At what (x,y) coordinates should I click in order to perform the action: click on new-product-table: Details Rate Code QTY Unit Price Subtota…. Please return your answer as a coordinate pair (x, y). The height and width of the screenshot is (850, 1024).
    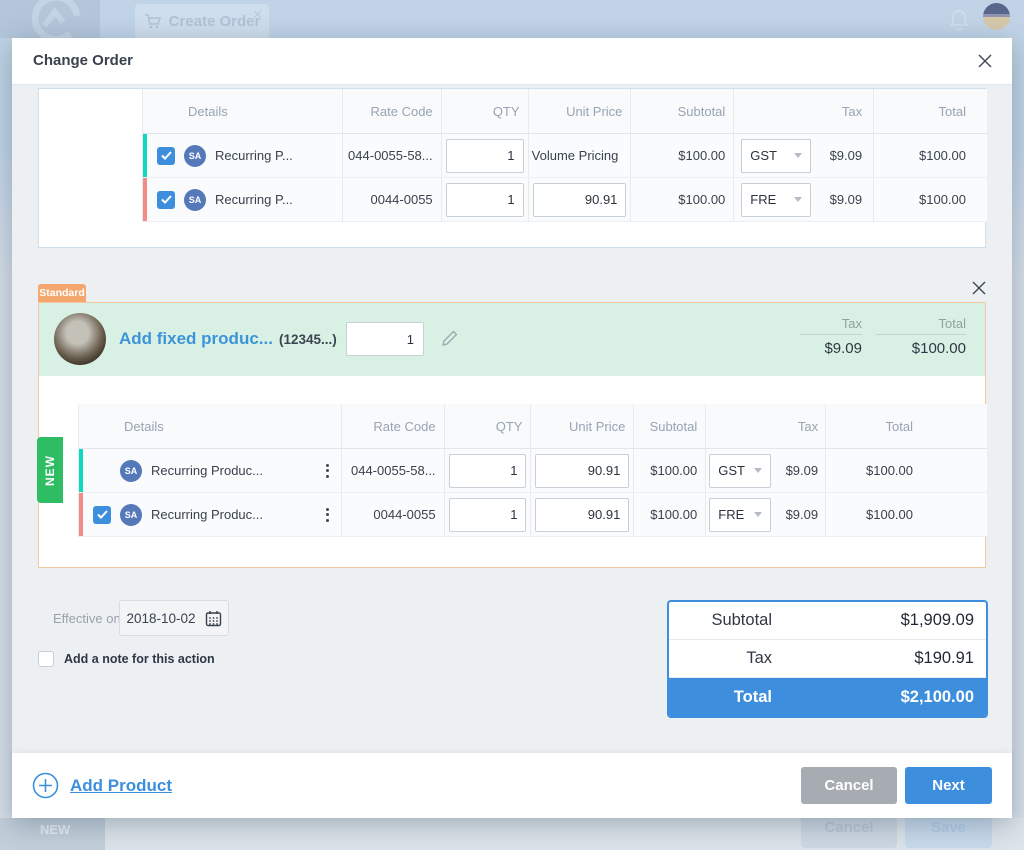
    Looking at the image, I should click on (532, 470).